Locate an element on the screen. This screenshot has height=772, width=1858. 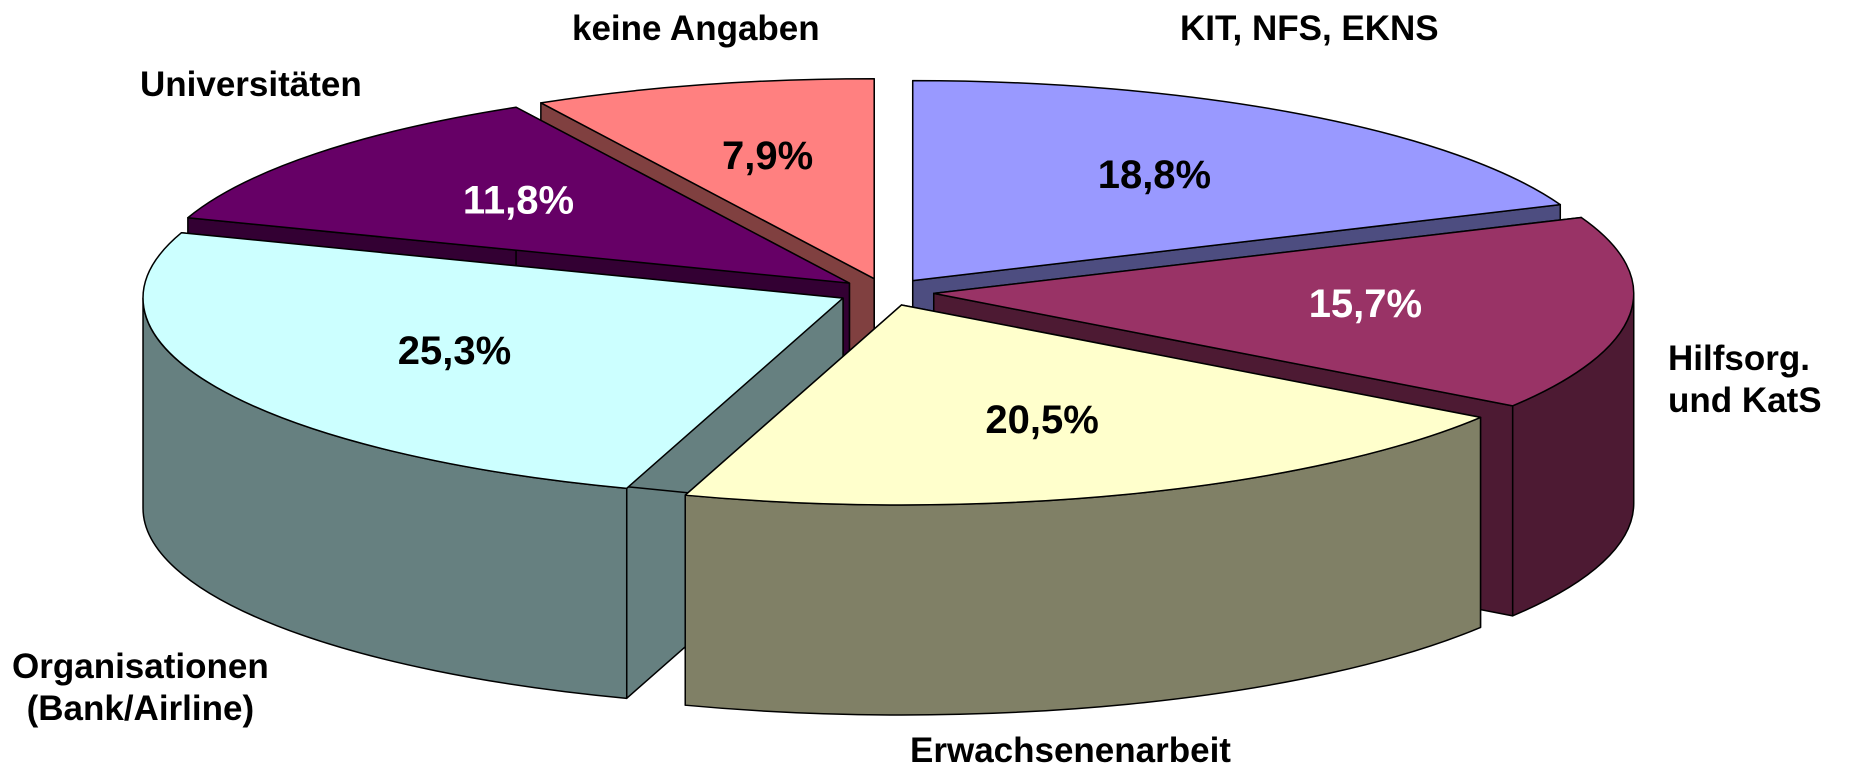
value-label: 20,5% is located at coordinates (1041, 420).